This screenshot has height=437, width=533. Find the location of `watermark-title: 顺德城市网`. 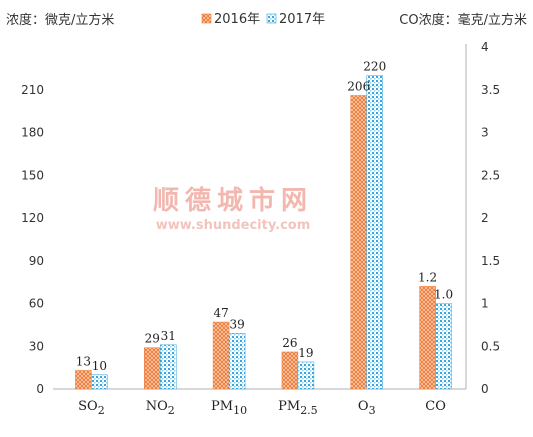

watermark-title: 顺德城市网 is located at coordinates (233, 200).